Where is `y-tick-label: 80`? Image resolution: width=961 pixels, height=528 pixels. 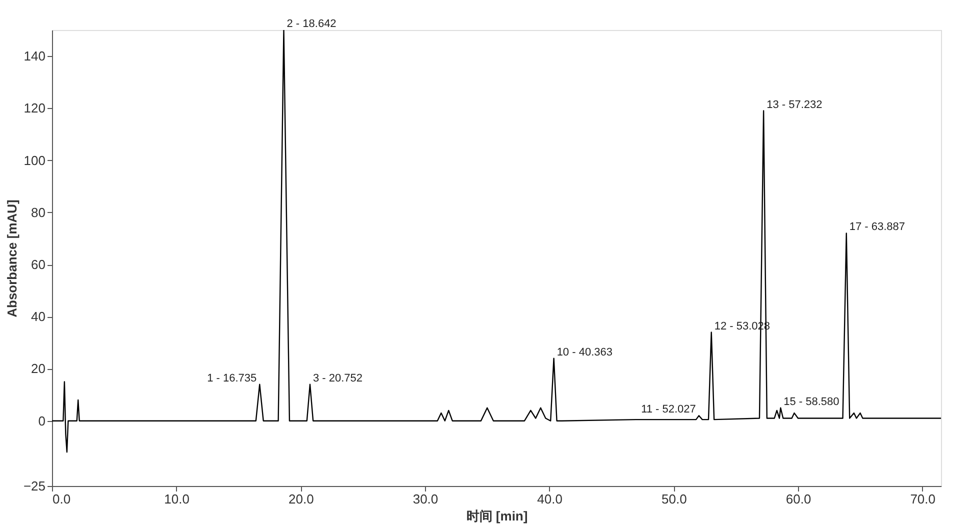
y-tick-label: 80 is located at coordinates (38, 212).